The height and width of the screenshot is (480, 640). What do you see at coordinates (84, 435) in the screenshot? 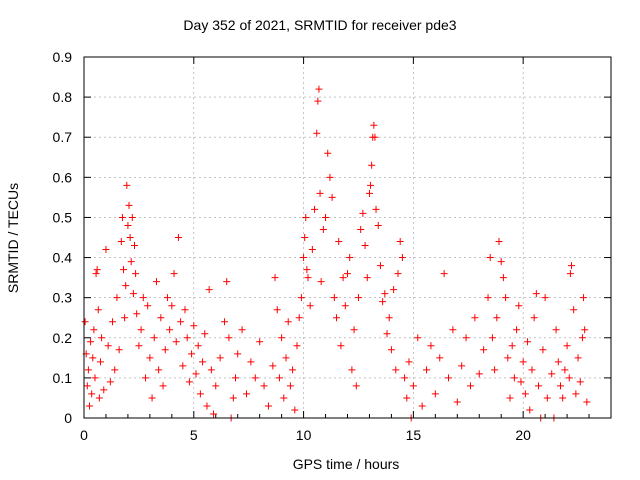
I see `x-tick-label: 0` at bounding box center [84, 435].